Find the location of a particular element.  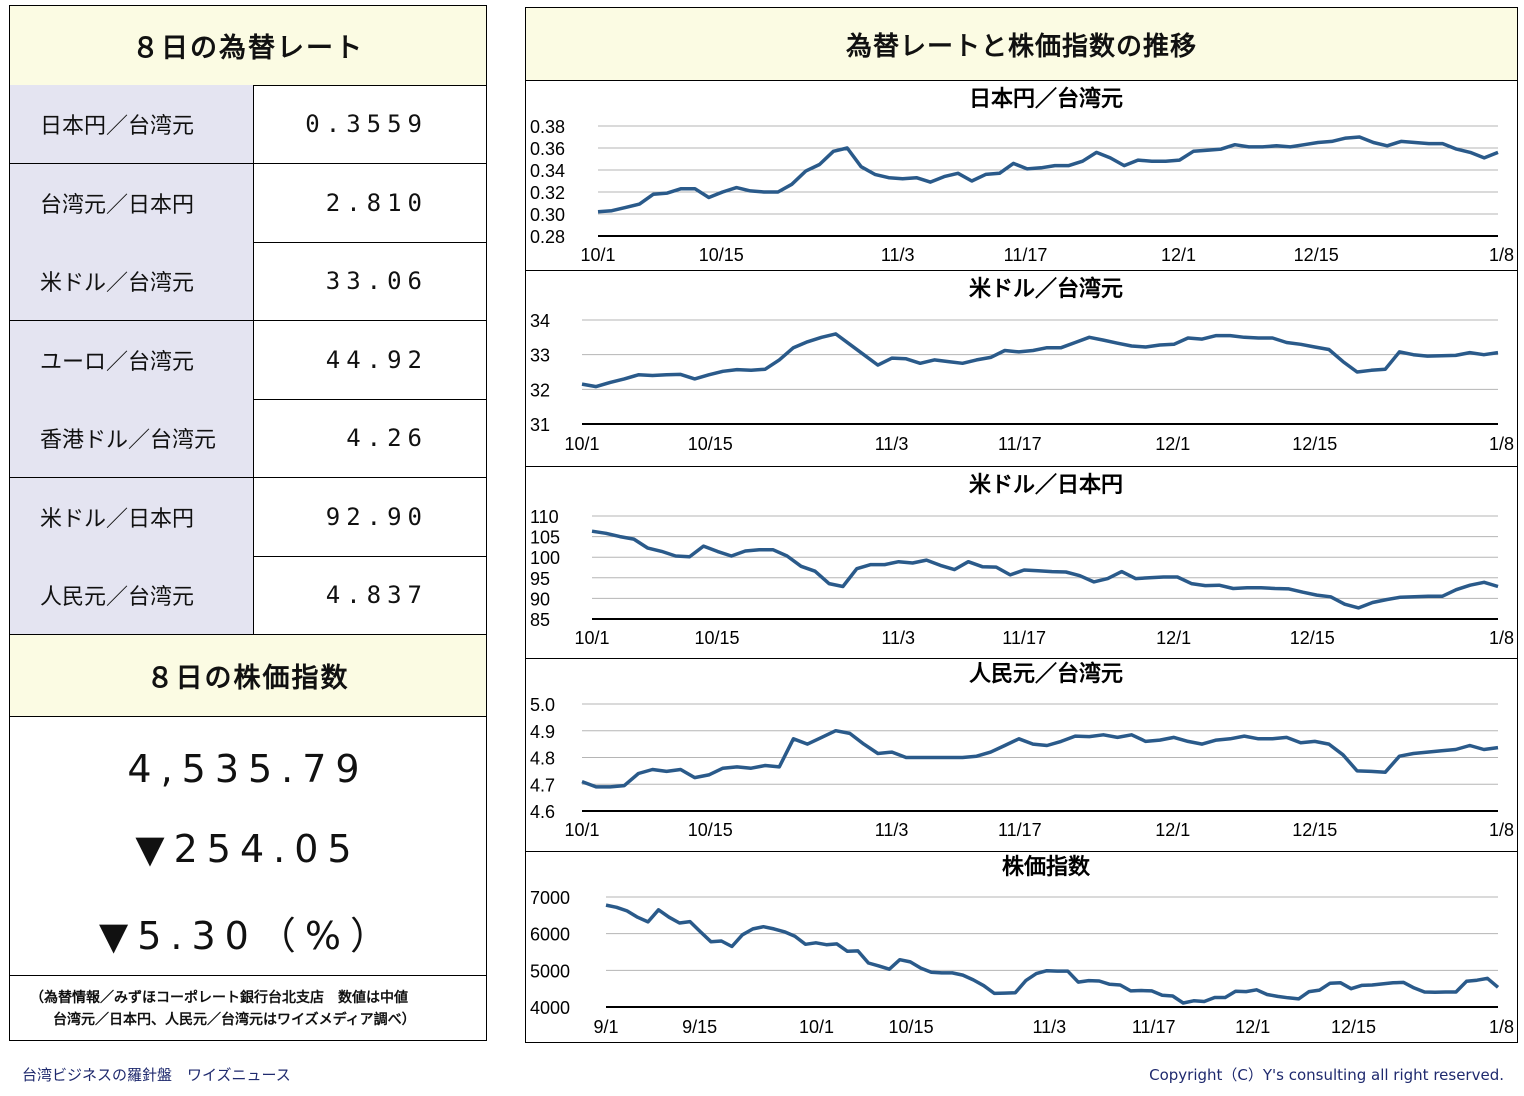

rate-name: 米ドル／台湾元 is located at coordinates (132, 281).